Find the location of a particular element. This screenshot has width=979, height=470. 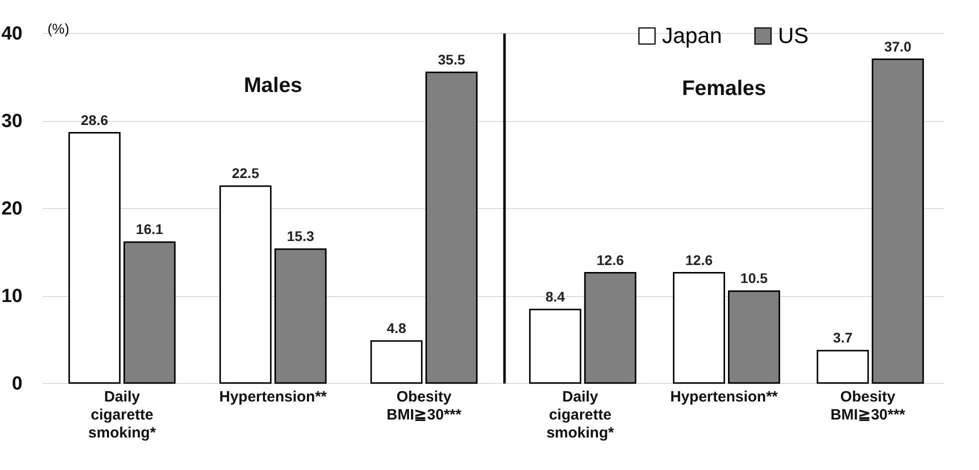

legend-label: US is located at coordinates (793, 35).